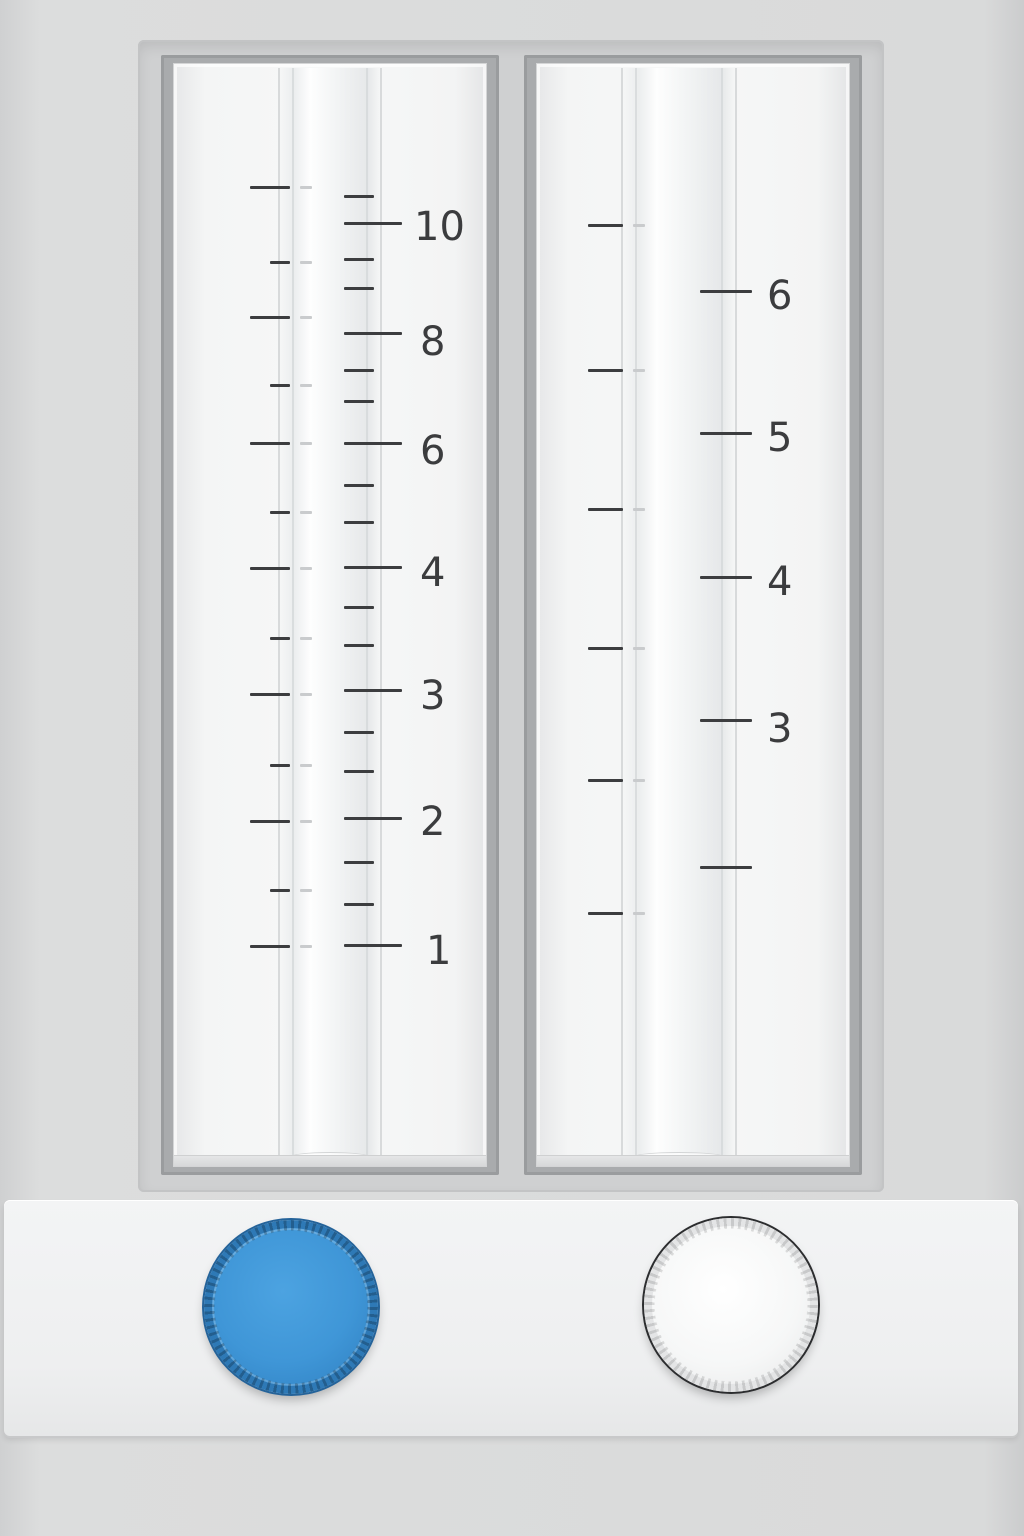 The height and width of the screenshot is (1536, 1024). Describe the element at coordinates (291, 1307) in the screenshot. I see `left-flow-control-knob` at that location.